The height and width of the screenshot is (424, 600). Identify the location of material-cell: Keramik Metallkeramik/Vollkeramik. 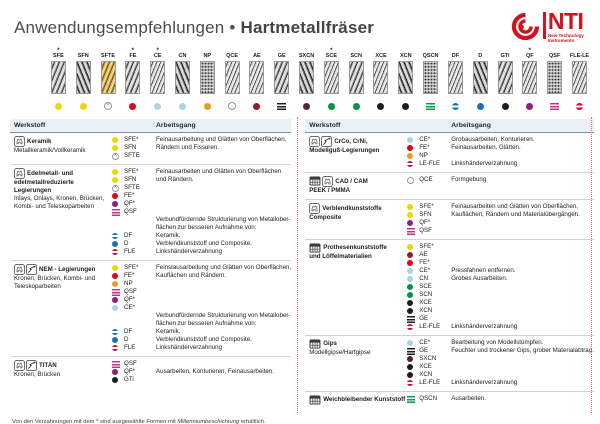
(63, 148).